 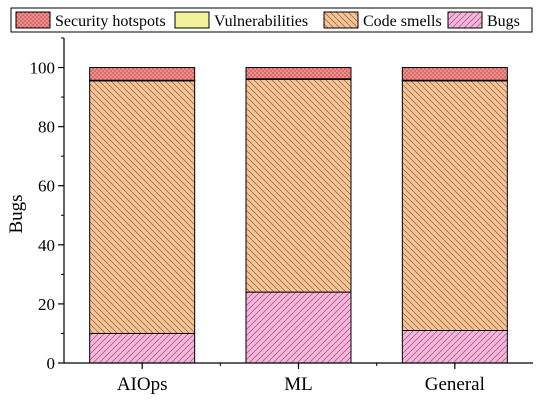 I want to click on y-axis-title: Bugs, so click(x=16, y=213).